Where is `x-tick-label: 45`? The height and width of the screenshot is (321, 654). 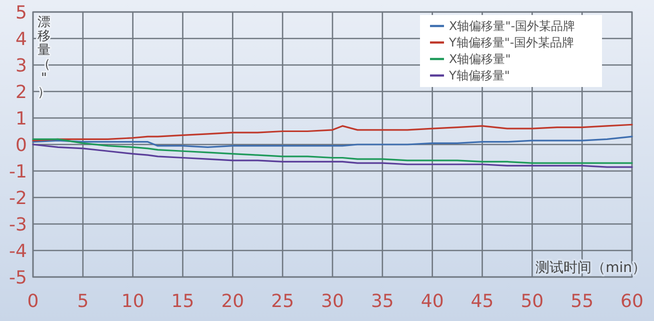 x-tick-label: 45 is located at coordinates (482, 301).